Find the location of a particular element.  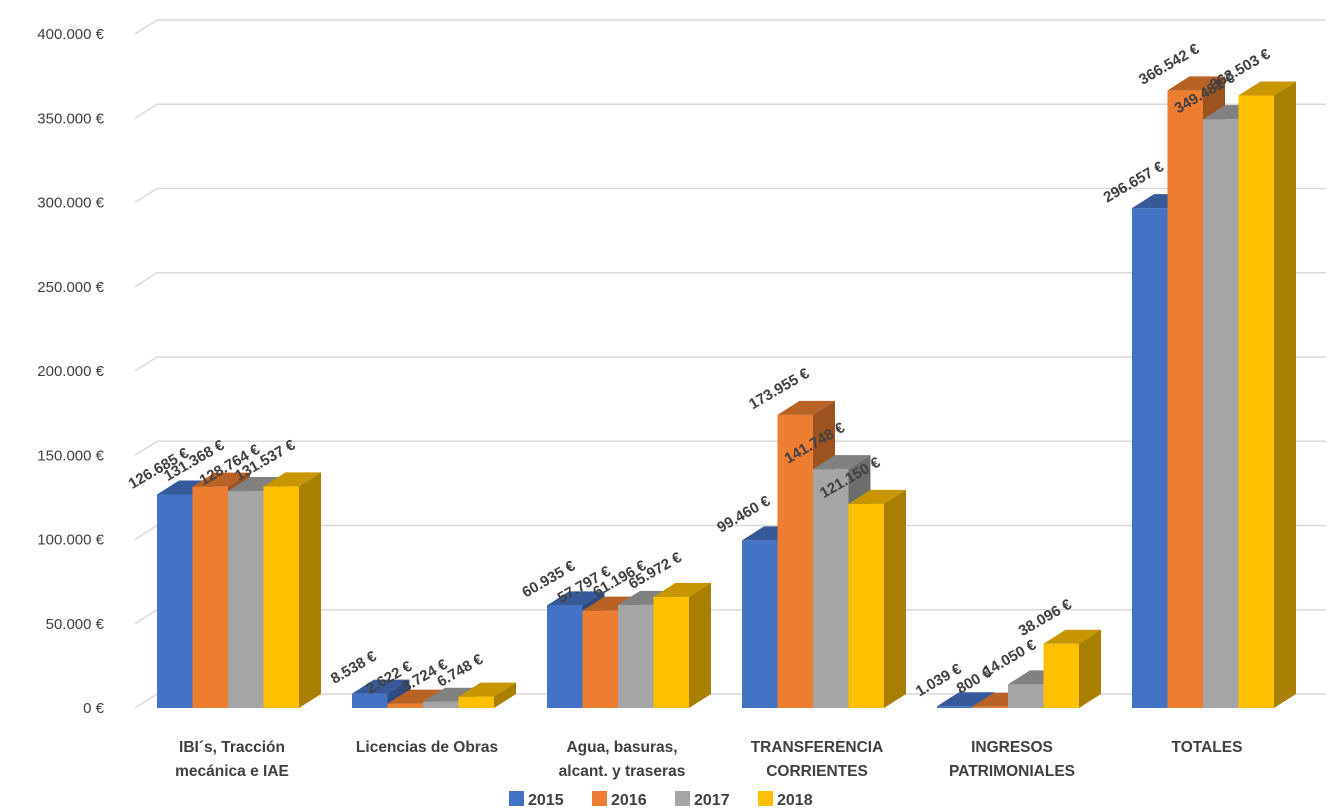

category-label: IBI´s, Tracción mecánica e IAE is located at coordinates (232, 759).